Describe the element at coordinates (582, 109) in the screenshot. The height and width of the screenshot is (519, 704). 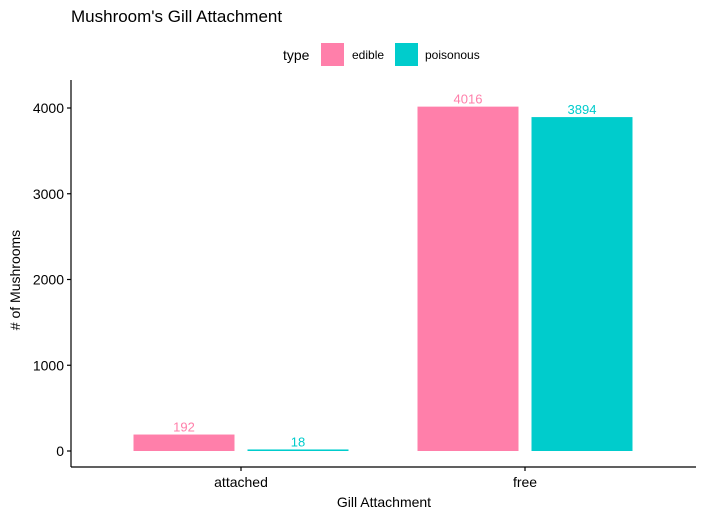
I see `data-label-free-poisonous: 3894` at that location.